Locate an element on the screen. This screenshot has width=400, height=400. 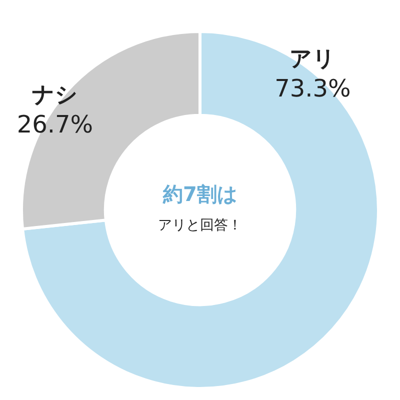
data-label: 26.7% is located at coordinates (55, 124).